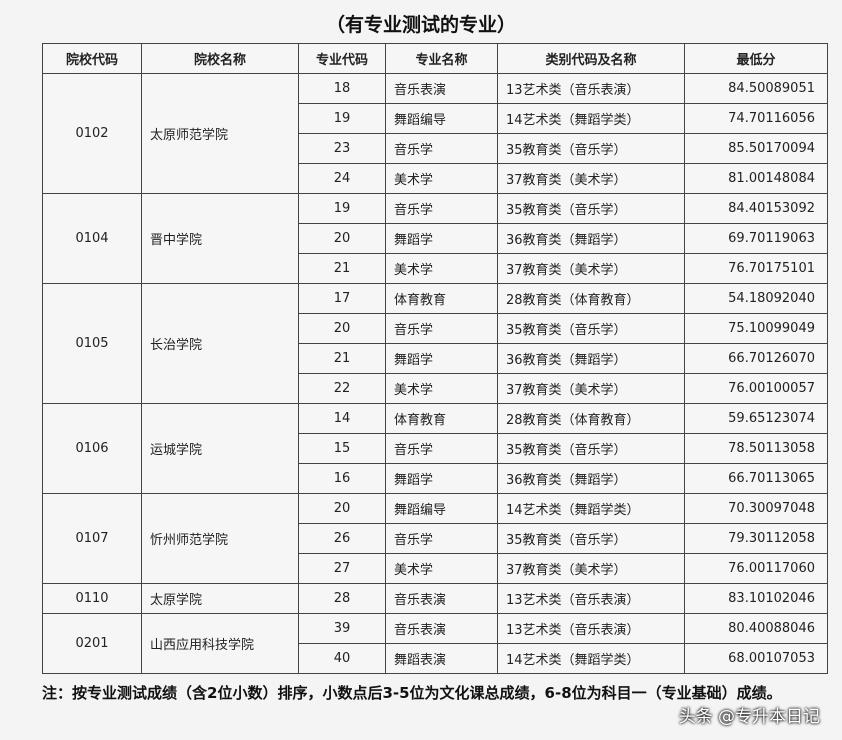 The width and height of the screenshot is (842, 740). Describe the element at coordinates (220, 238) in the screenshot. I see `school-name: 晋中学院` at that location.